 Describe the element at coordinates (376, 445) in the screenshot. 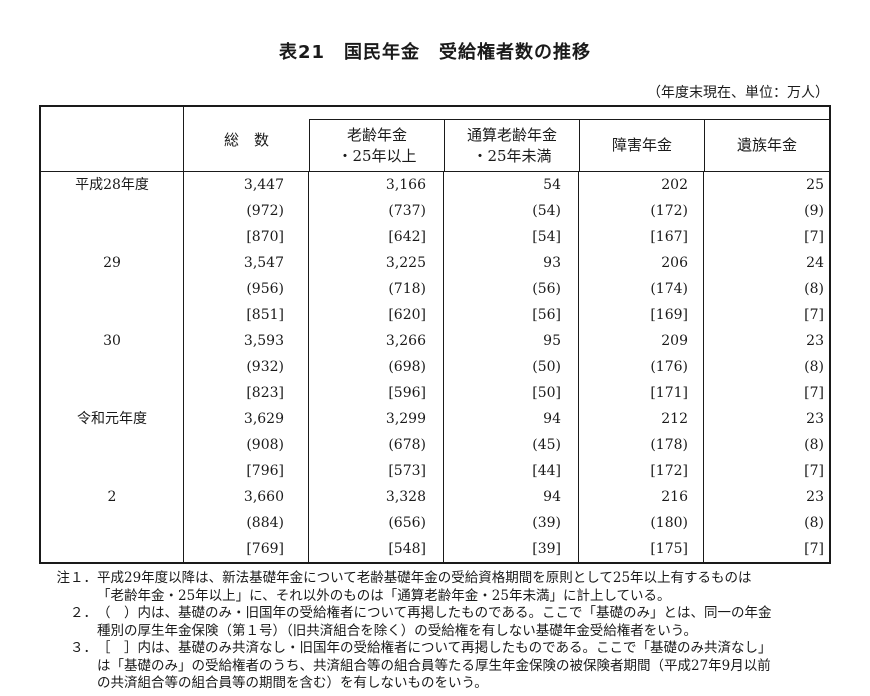

I see `value-cell: (678)` at that location.